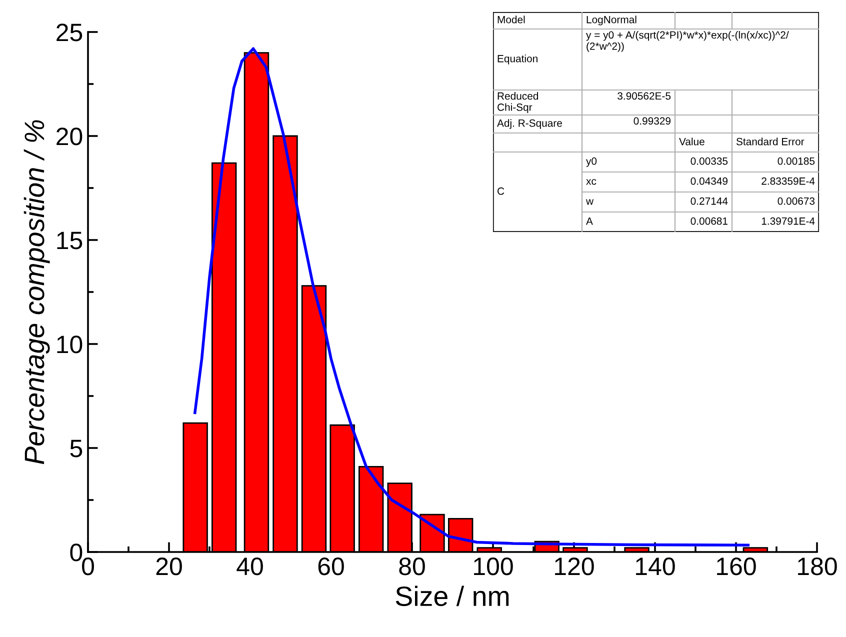  Describe the element at coordinates (788, 221) in the screenshot. I see `annotation: 1.39791E-4` at that location.